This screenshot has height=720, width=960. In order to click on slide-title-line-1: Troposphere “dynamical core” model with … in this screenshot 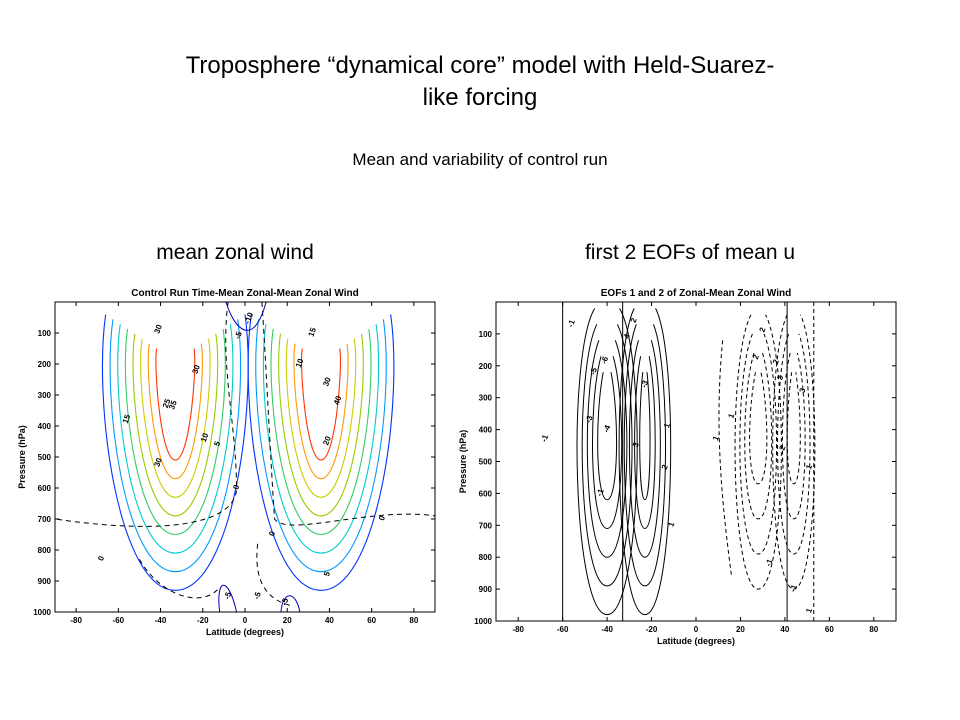, I will do `click(480, 65)`.